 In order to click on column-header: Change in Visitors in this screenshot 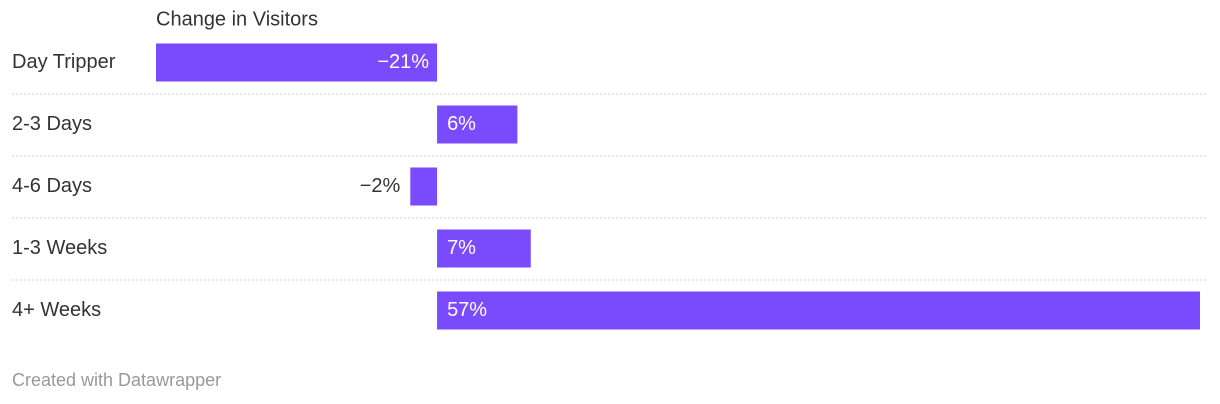, I will do `click(237, 19)`.